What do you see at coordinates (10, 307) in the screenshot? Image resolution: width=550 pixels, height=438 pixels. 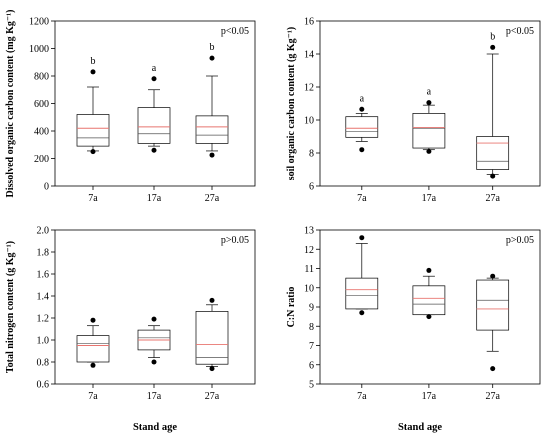 I see `y-axis-label: Total nitrogen content (g Kg⁻¹)` at bounding box center [10, 307].